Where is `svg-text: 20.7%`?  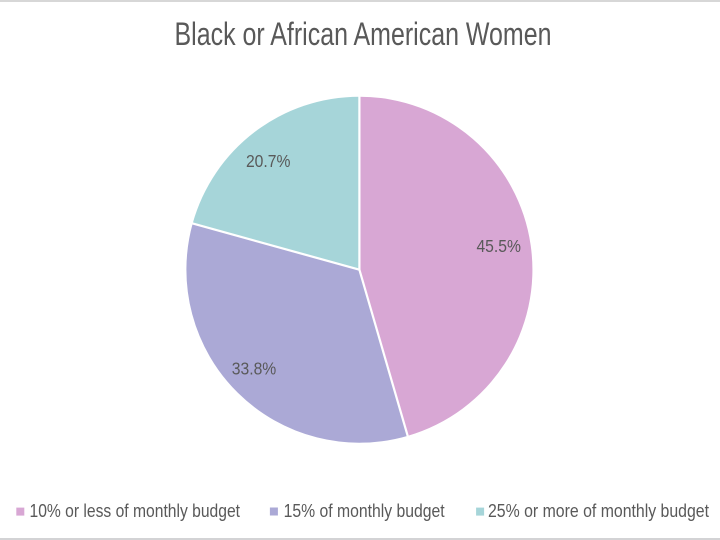
svg-text: 20.7% is located at coordinates (268, 161).